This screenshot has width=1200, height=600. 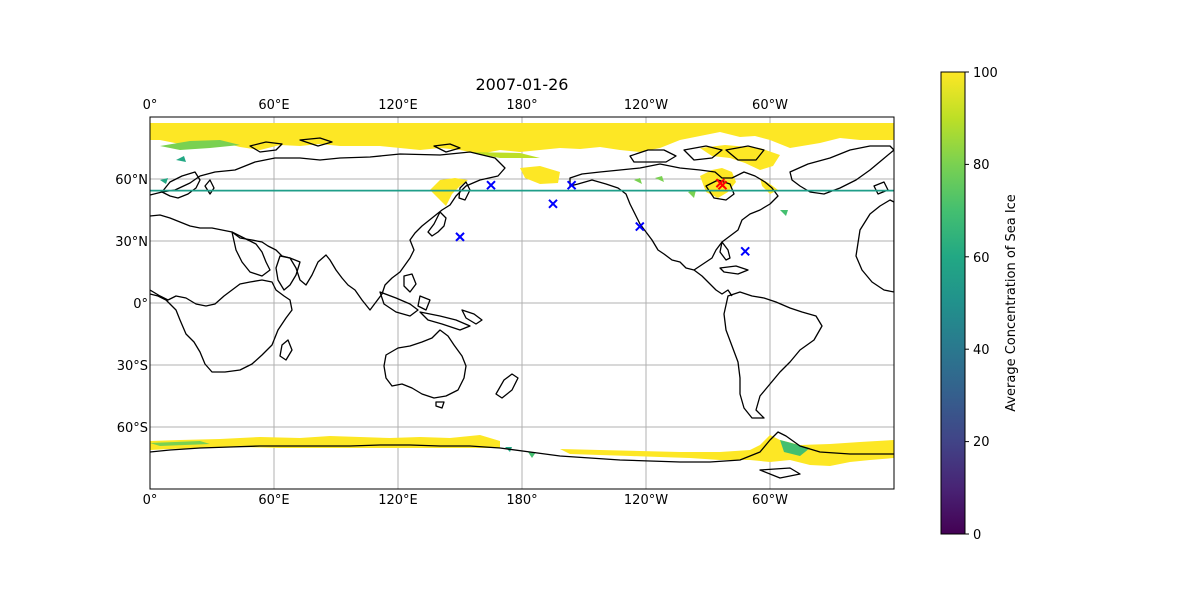 I want to click on colorbar-label: Average Concentration of Sea Ice, so click(x=1011, y=303).